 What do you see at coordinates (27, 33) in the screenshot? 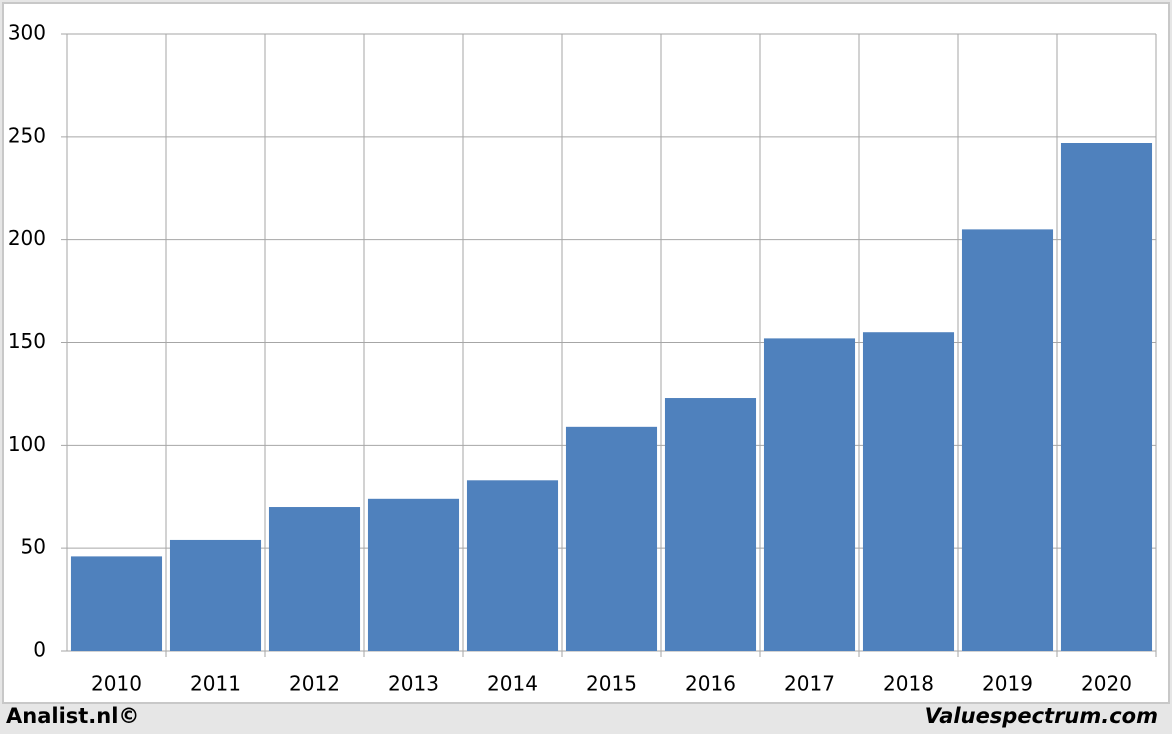
I see `y-tick-label: 300` at bounding box center [27, 33].